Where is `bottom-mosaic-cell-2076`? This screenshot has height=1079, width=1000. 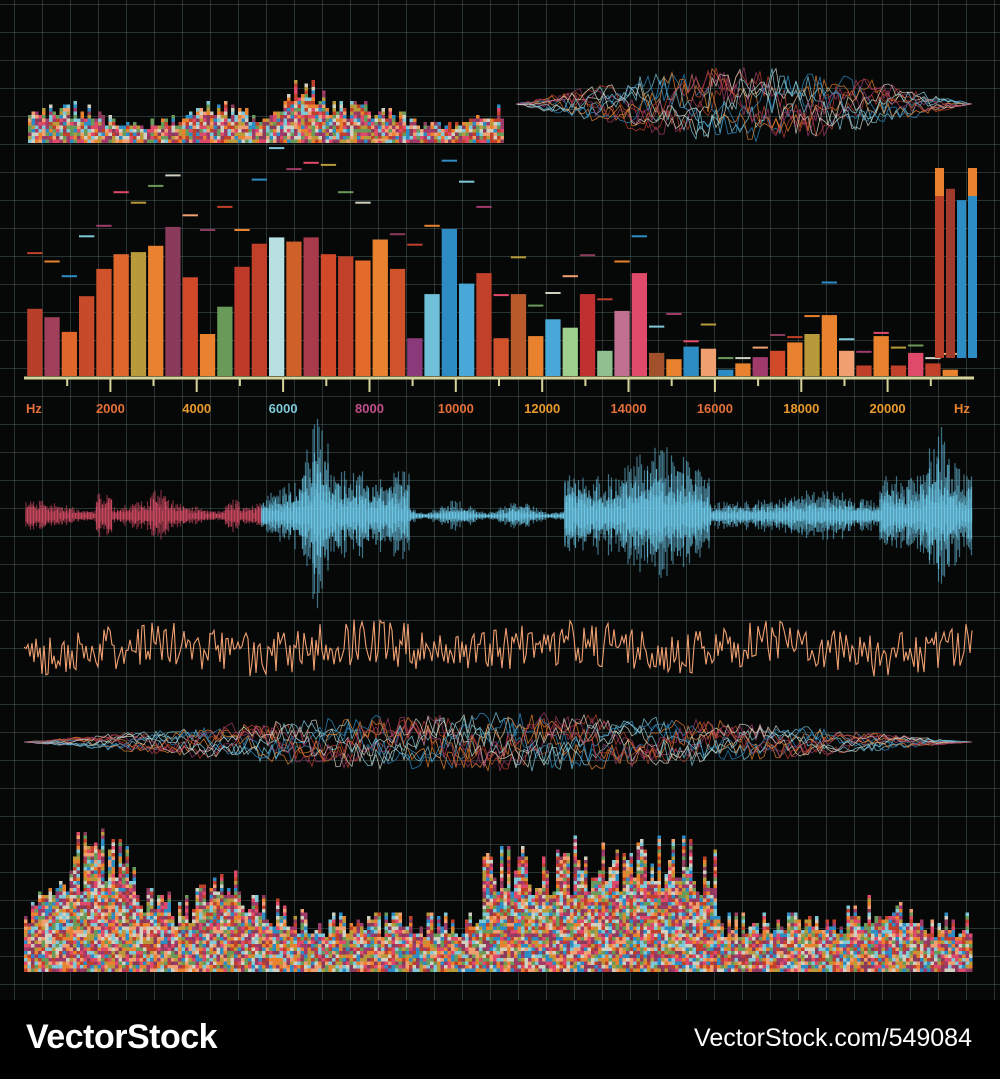
bottom-mosaic-cell-2076 is located at coordinates (358, 953).